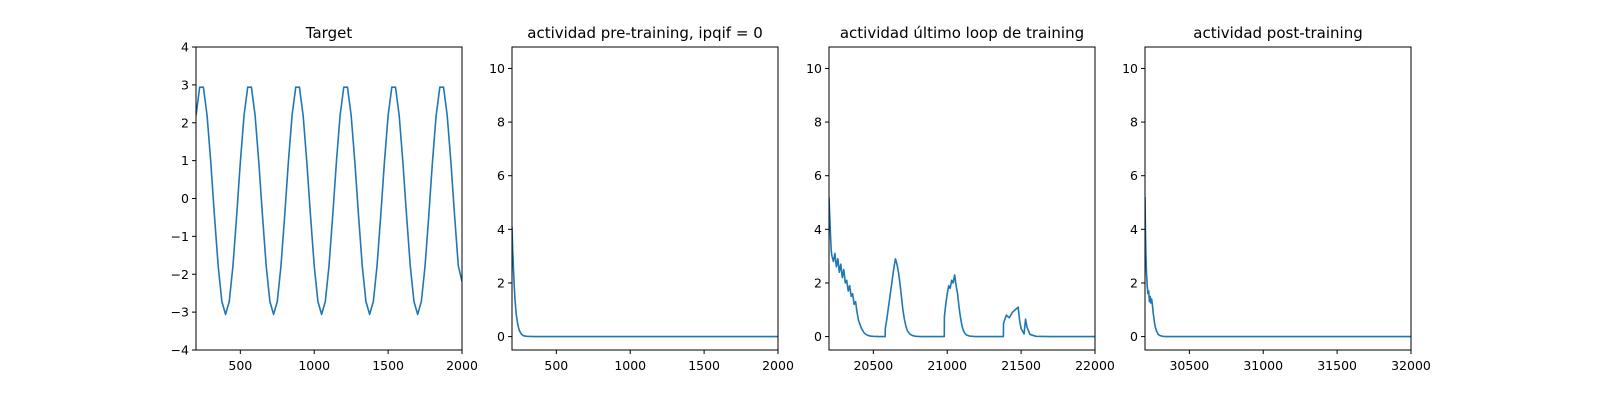 Image resolution: width=1600 pixels, height=400 pixels. I want to click on x-tick-label: 21500, so click(1021, 365).